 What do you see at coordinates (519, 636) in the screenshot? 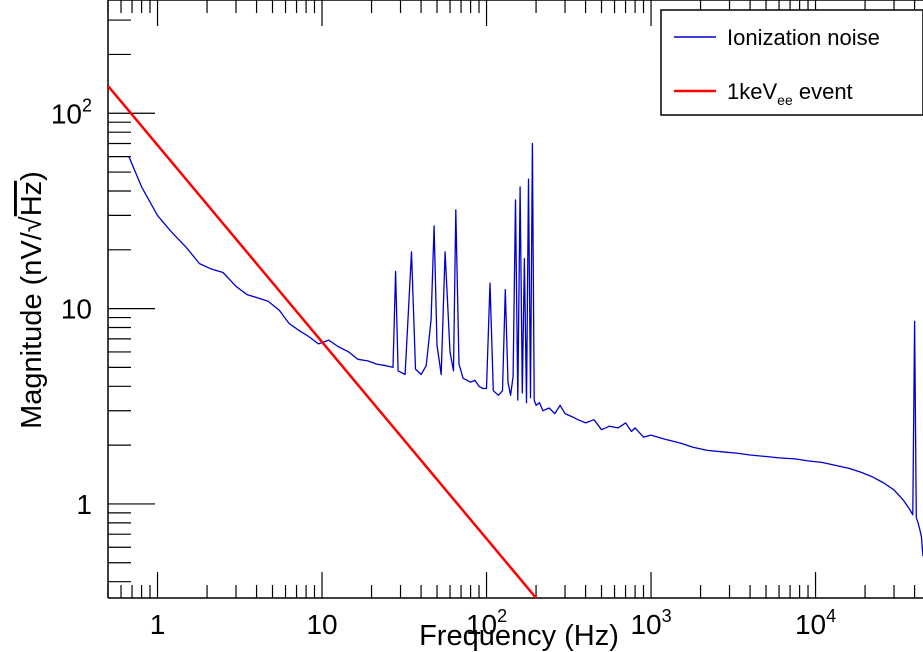
I see `x-axis-title: Frequency (Hz)` at bounding box center [519, 636].